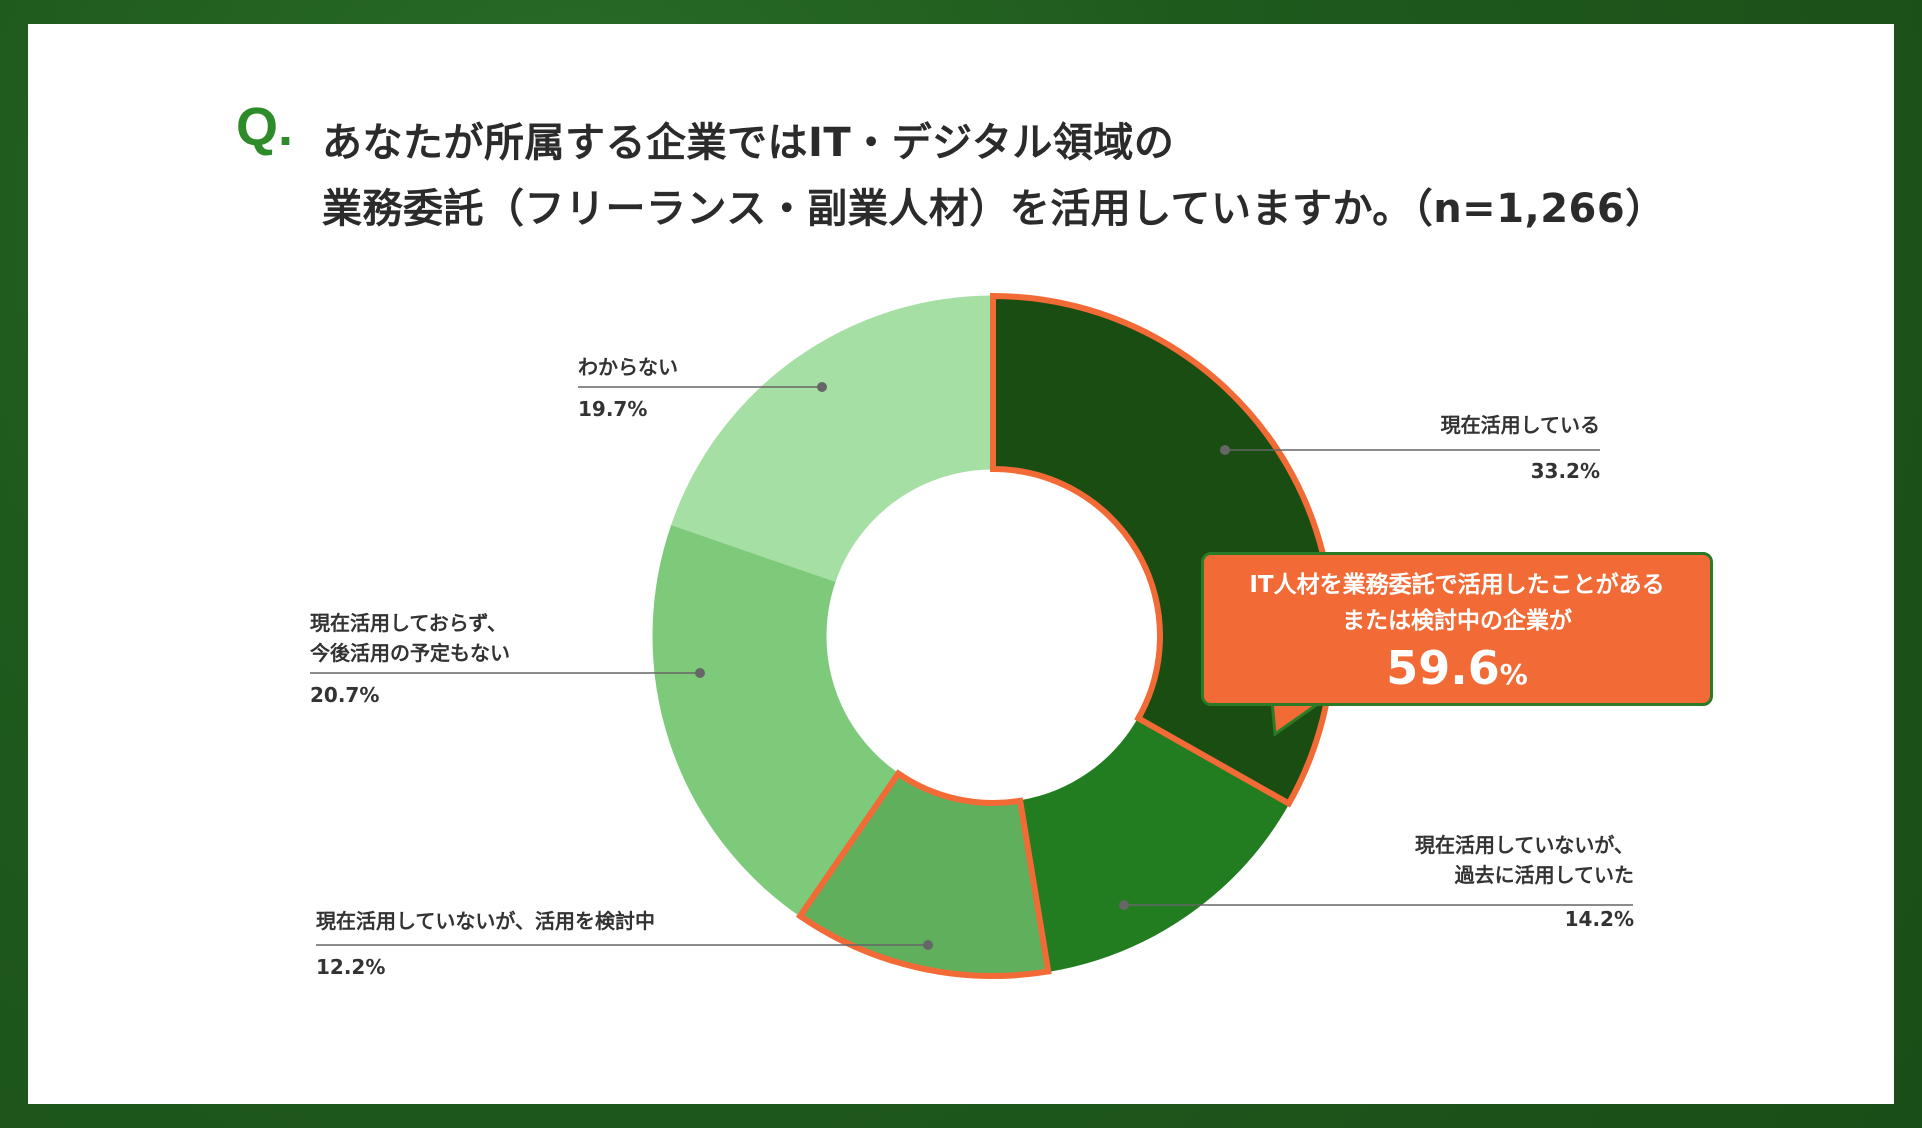 The width and height of the screenshot is (1922, 1128). I want to click on label-past-name-2: 過去に活用していた, so click(1544, 875).